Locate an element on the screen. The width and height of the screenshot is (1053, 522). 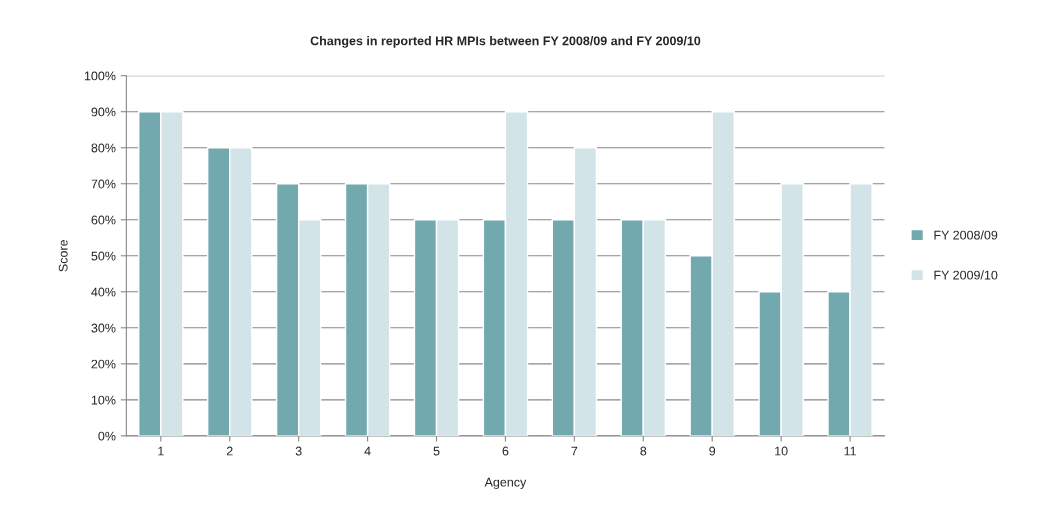
x-axis-title: Agency is located at coordinates (505, 483).